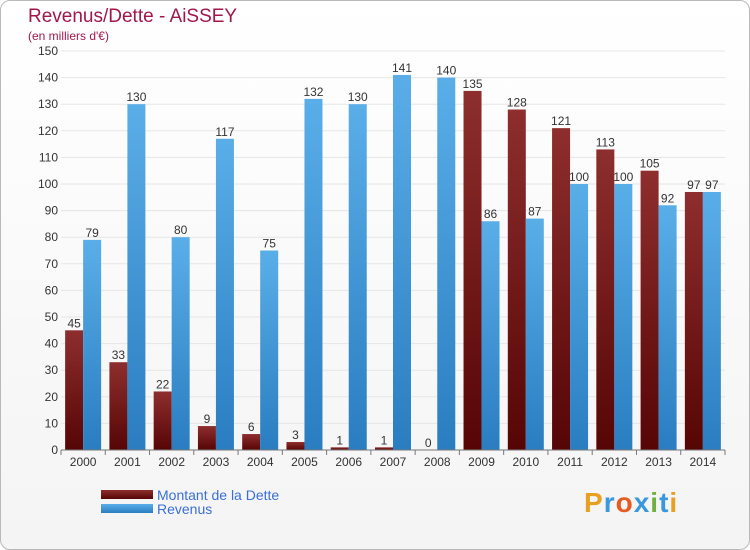 The image size is (750, 550). Describe the element at coordinates (74, 323) in the screenshot. I see `data-label: 45` at that location.